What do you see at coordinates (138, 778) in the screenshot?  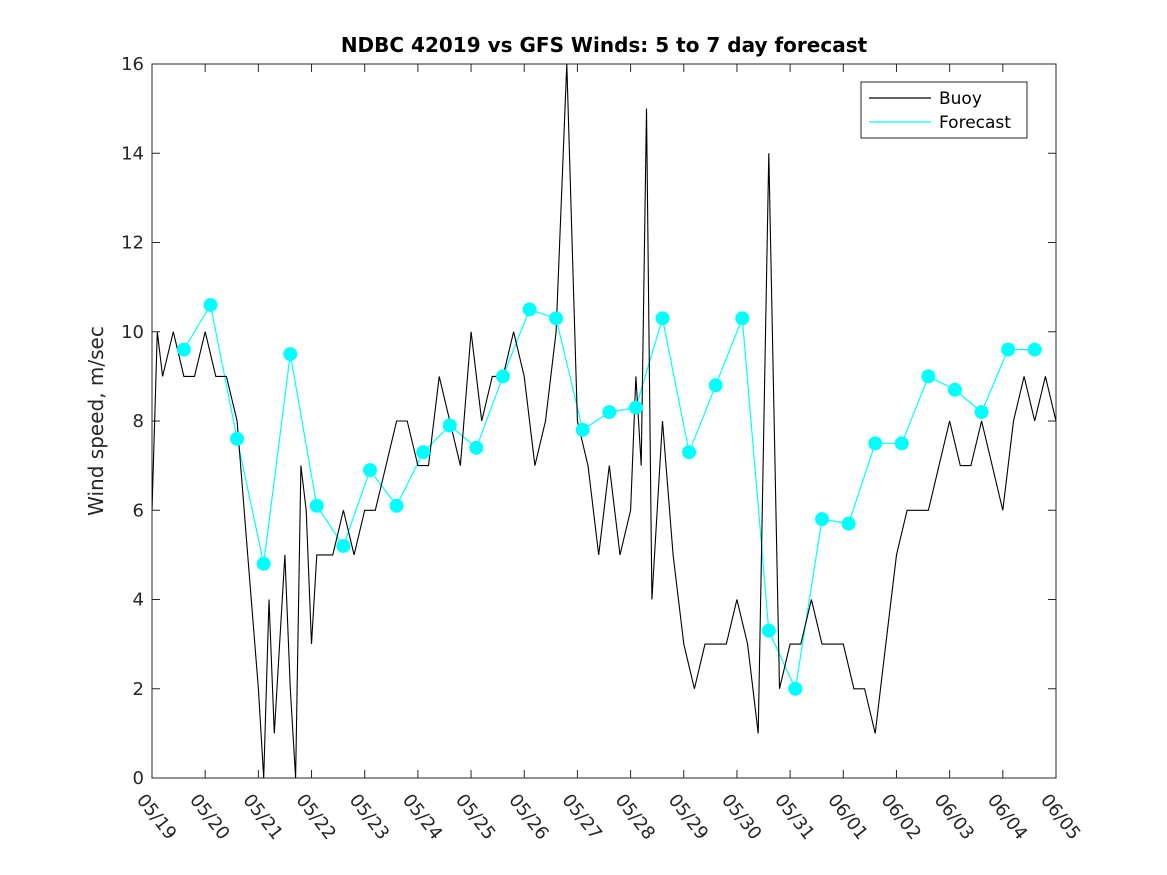 I see `y-tick-label: 0` at bounding box center [138, 778].